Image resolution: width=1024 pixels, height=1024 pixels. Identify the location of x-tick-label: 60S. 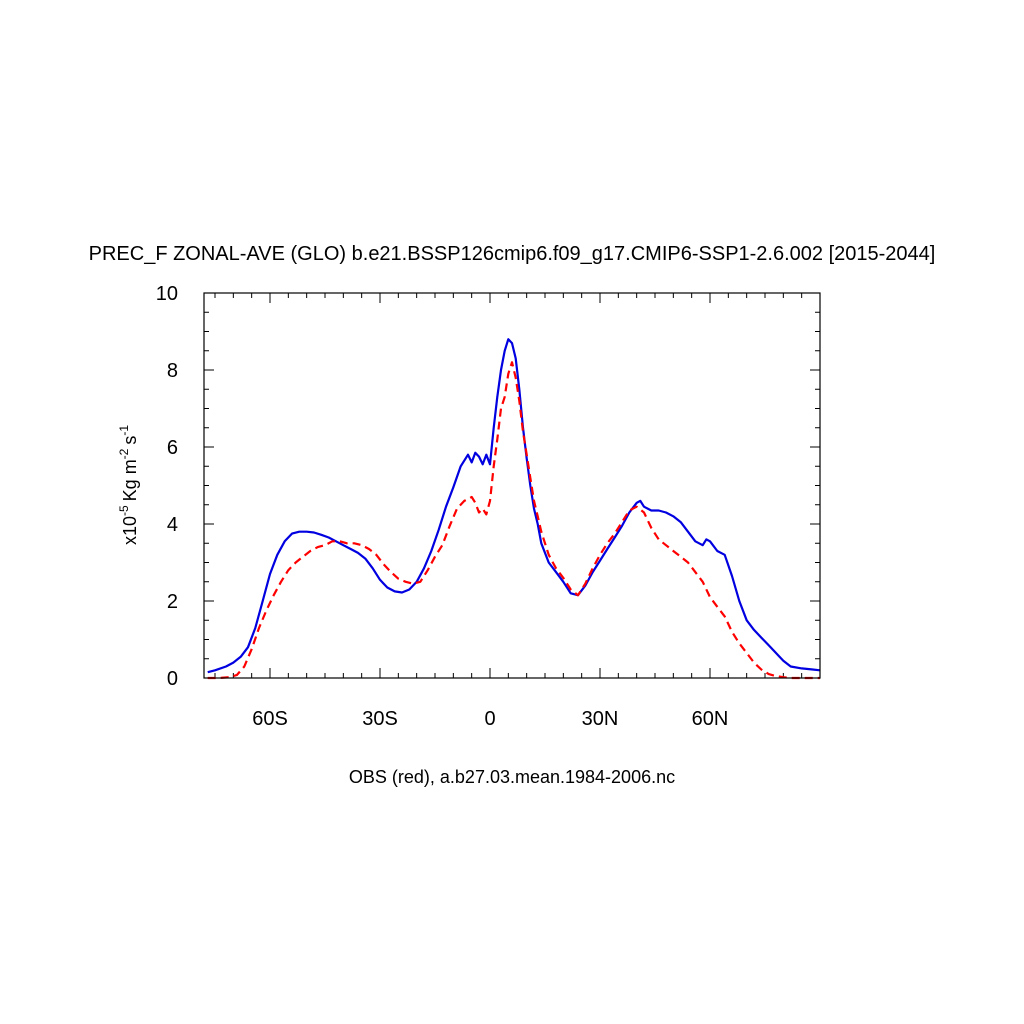
(270, 719).